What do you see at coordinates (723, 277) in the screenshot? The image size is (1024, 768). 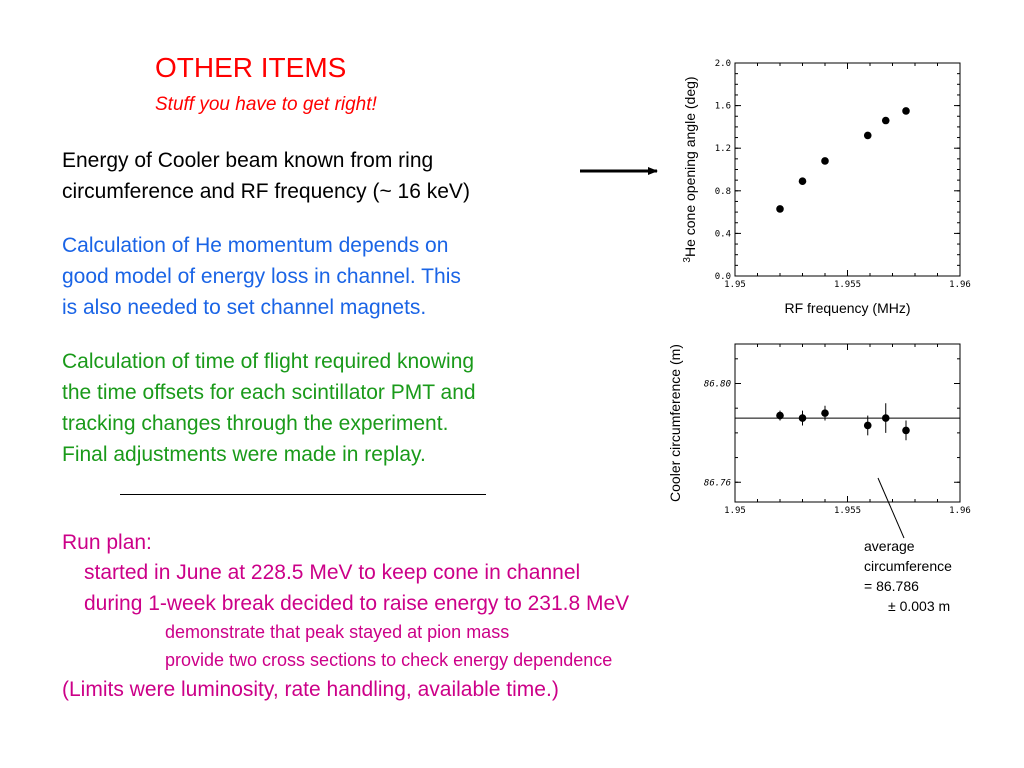 I see `y-tick-label: 0.0` at bounding box center [723, 277].